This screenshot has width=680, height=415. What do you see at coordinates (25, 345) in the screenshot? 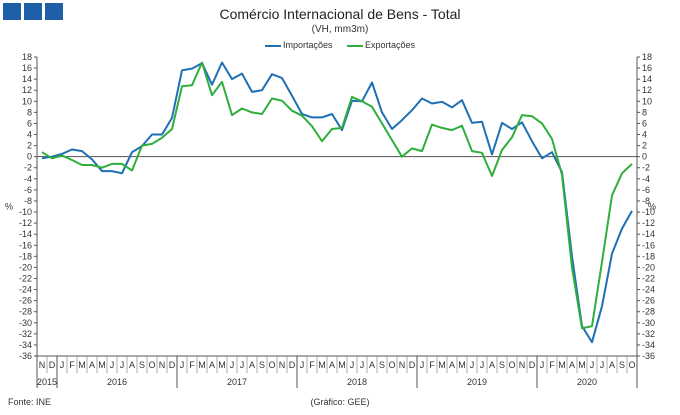
I see `y-tick-label-left: -34` at bounding box center [25, 345].